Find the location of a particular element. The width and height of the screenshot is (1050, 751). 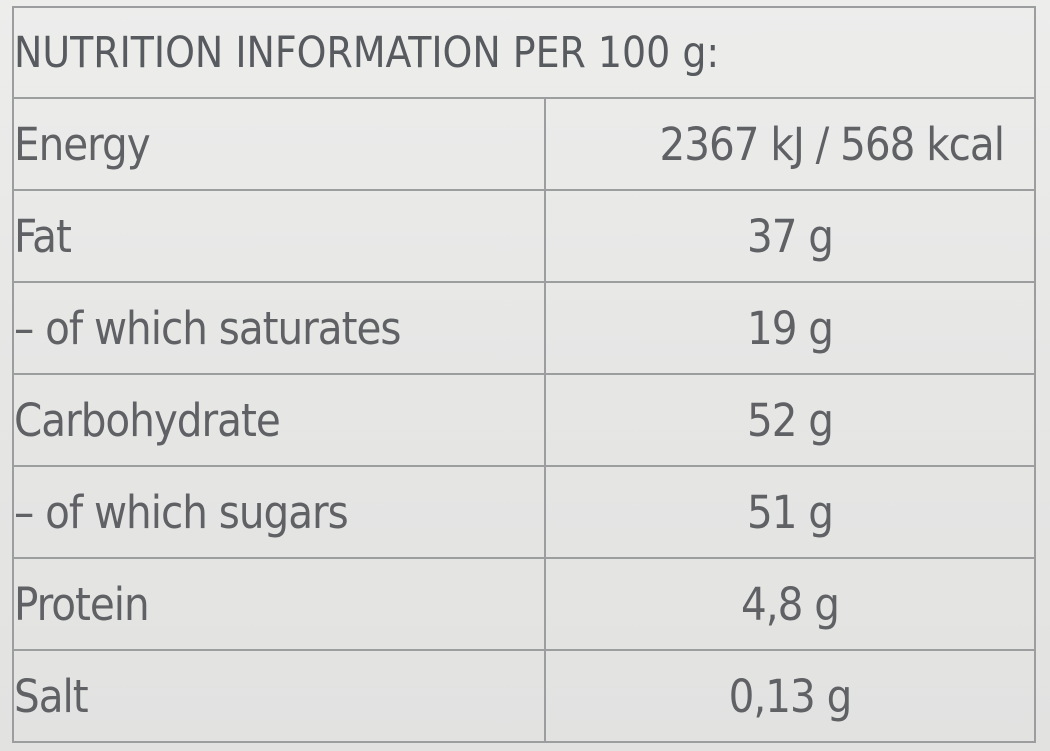

row-label: Protein is located at coordinates (279, 604).